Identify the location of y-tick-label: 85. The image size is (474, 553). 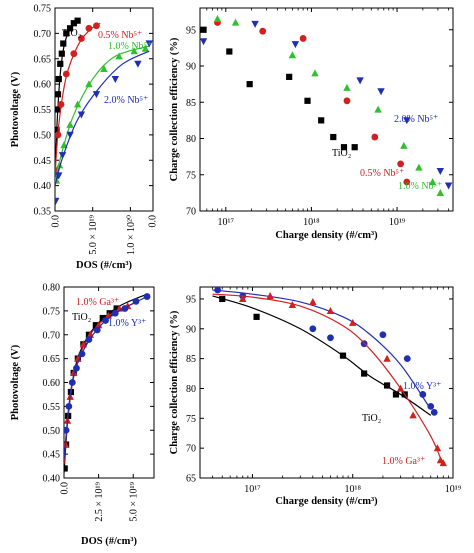
(191, 359).